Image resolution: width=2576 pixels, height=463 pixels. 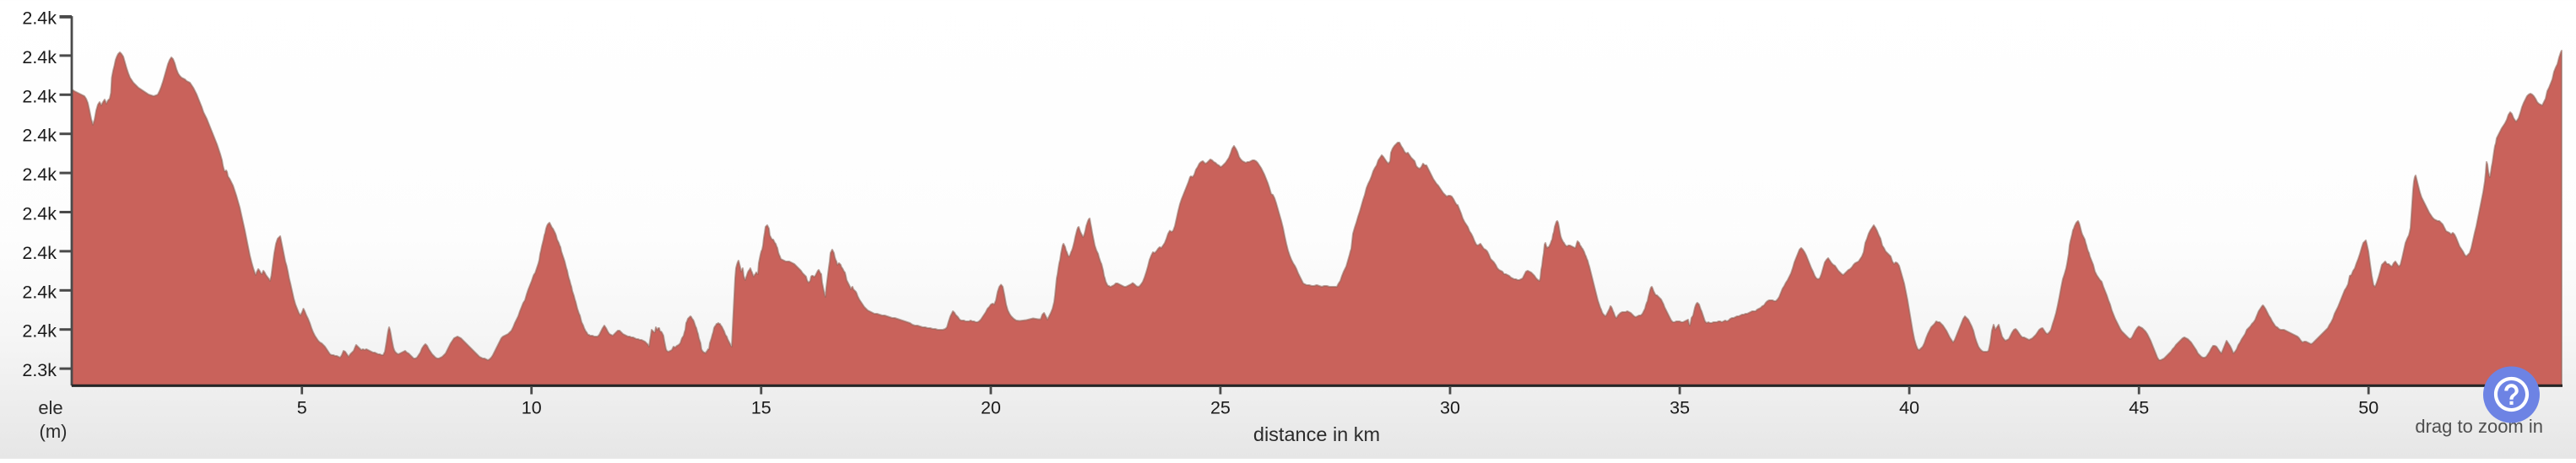 I want to click on svg-text: 30, so click(x=1450, y=408).